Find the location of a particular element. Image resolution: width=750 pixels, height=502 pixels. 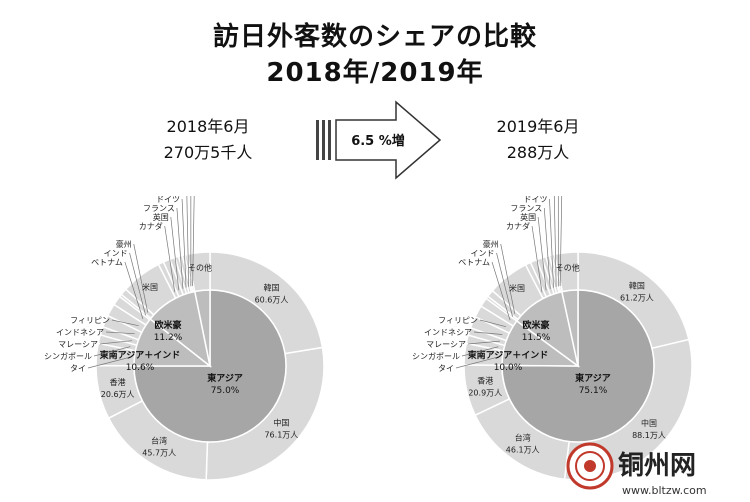

outer-label-value: 88.1万人 is located at coordinates (649, 435).